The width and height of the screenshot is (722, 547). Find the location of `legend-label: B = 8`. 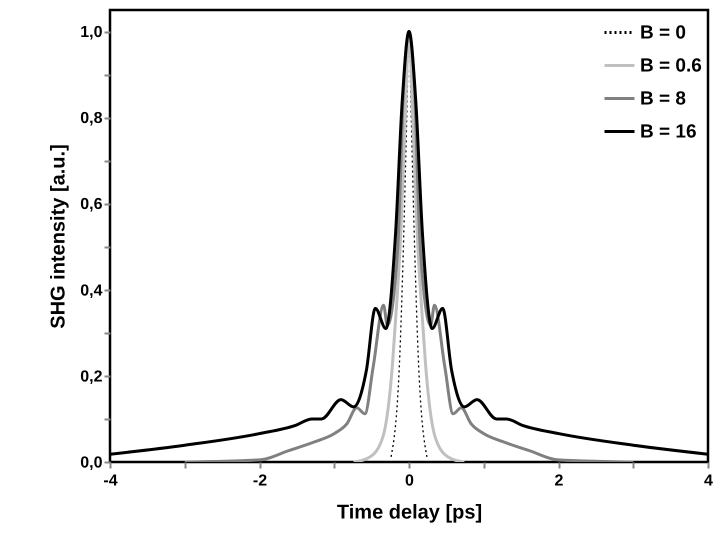

legend-label: B = 8 is located at coordinates (663, 99).